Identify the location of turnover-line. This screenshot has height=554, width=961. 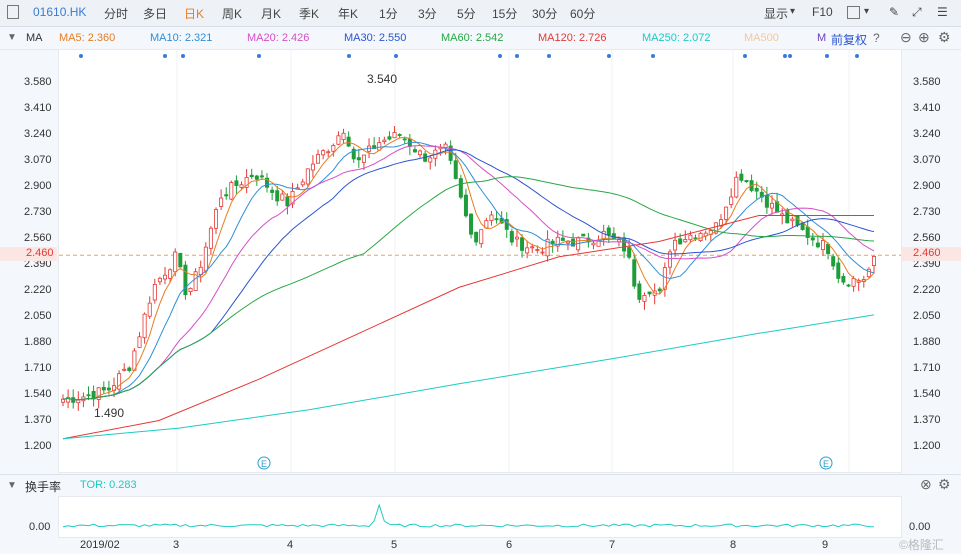
(468, 515).